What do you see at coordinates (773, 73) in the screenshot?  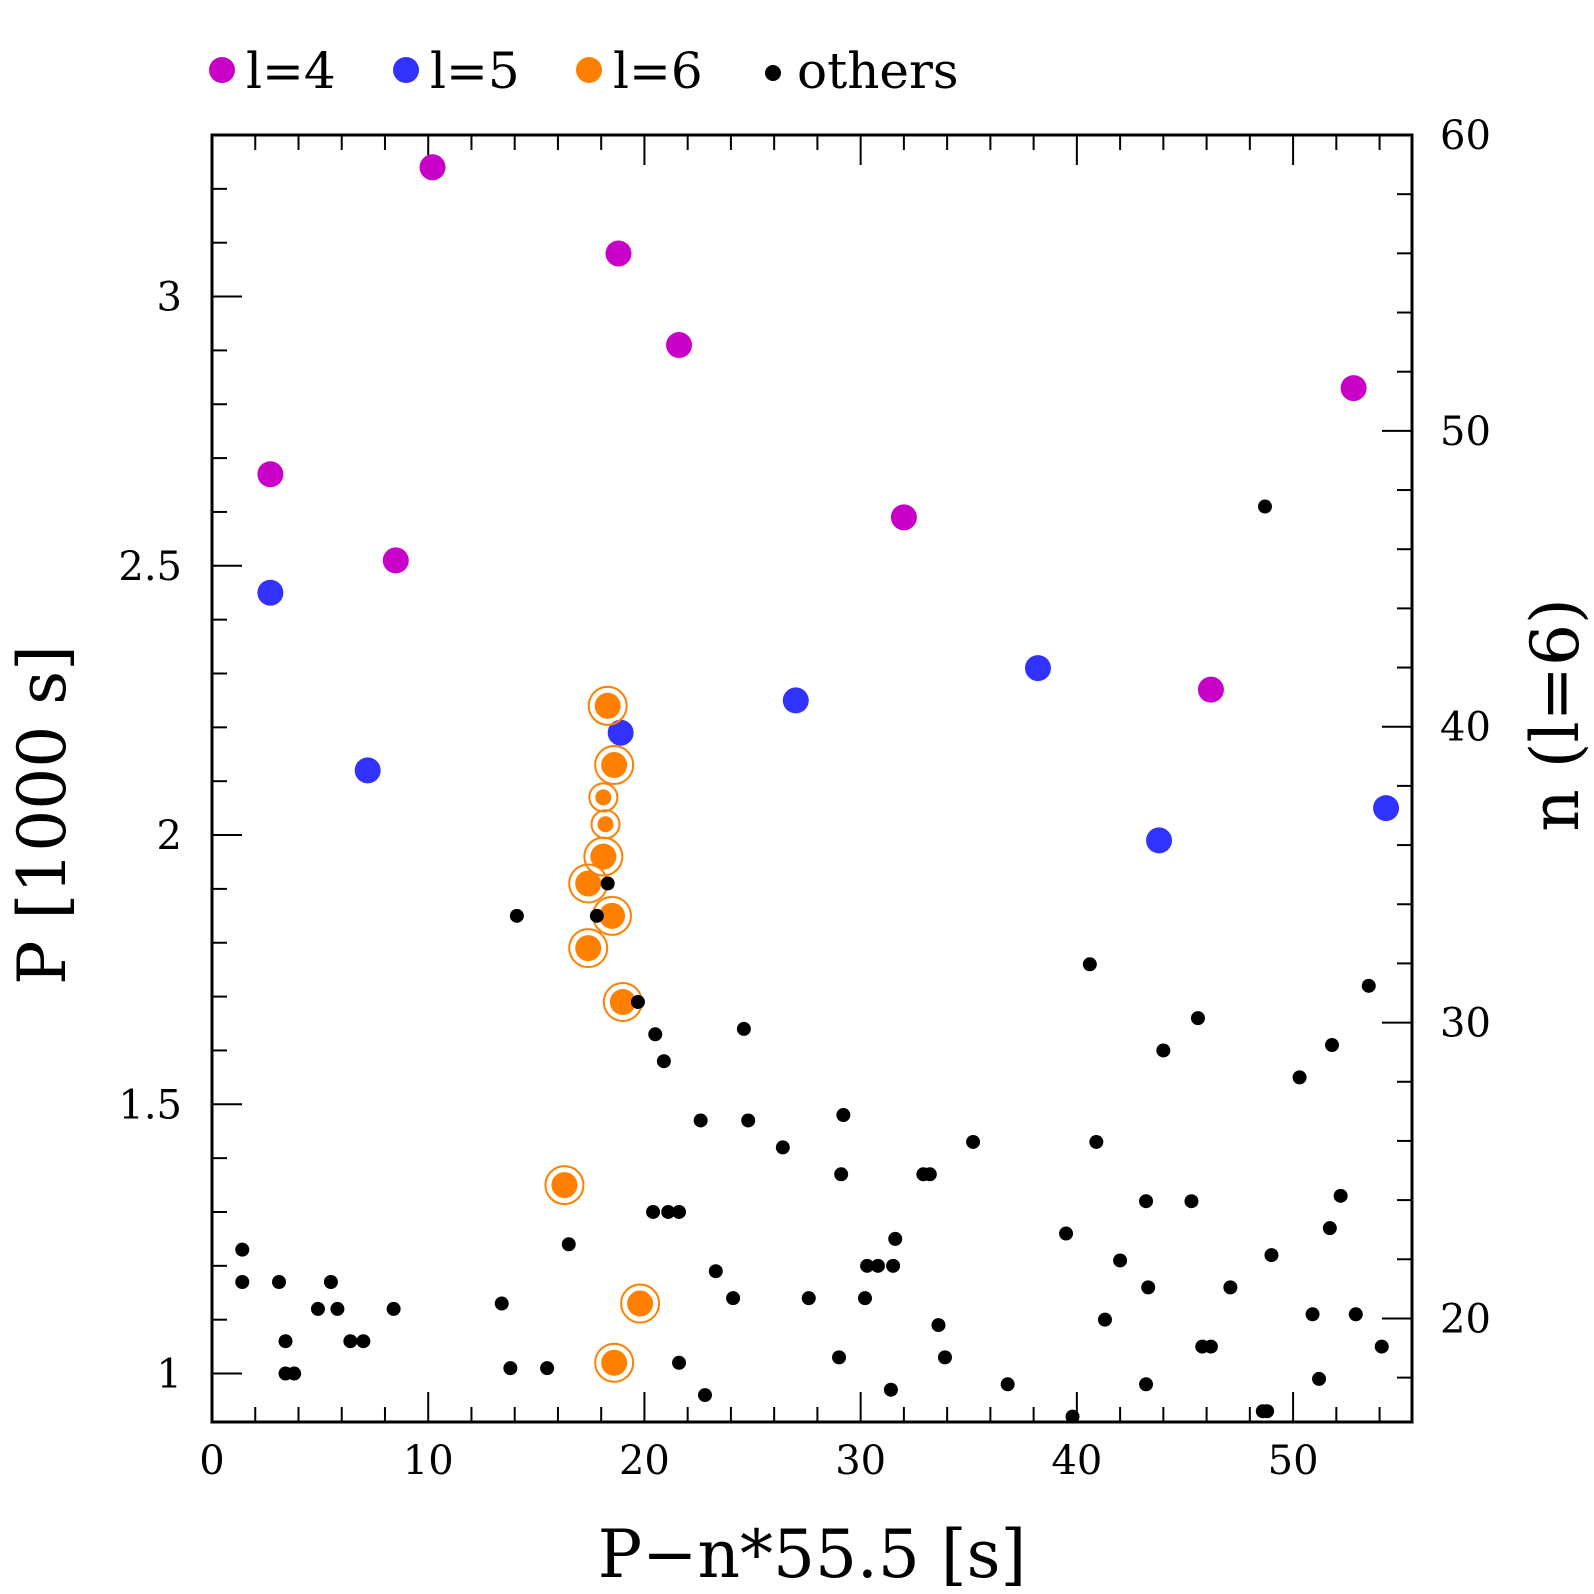 I see `legend-marker-others` at bounding box center [773, 73].